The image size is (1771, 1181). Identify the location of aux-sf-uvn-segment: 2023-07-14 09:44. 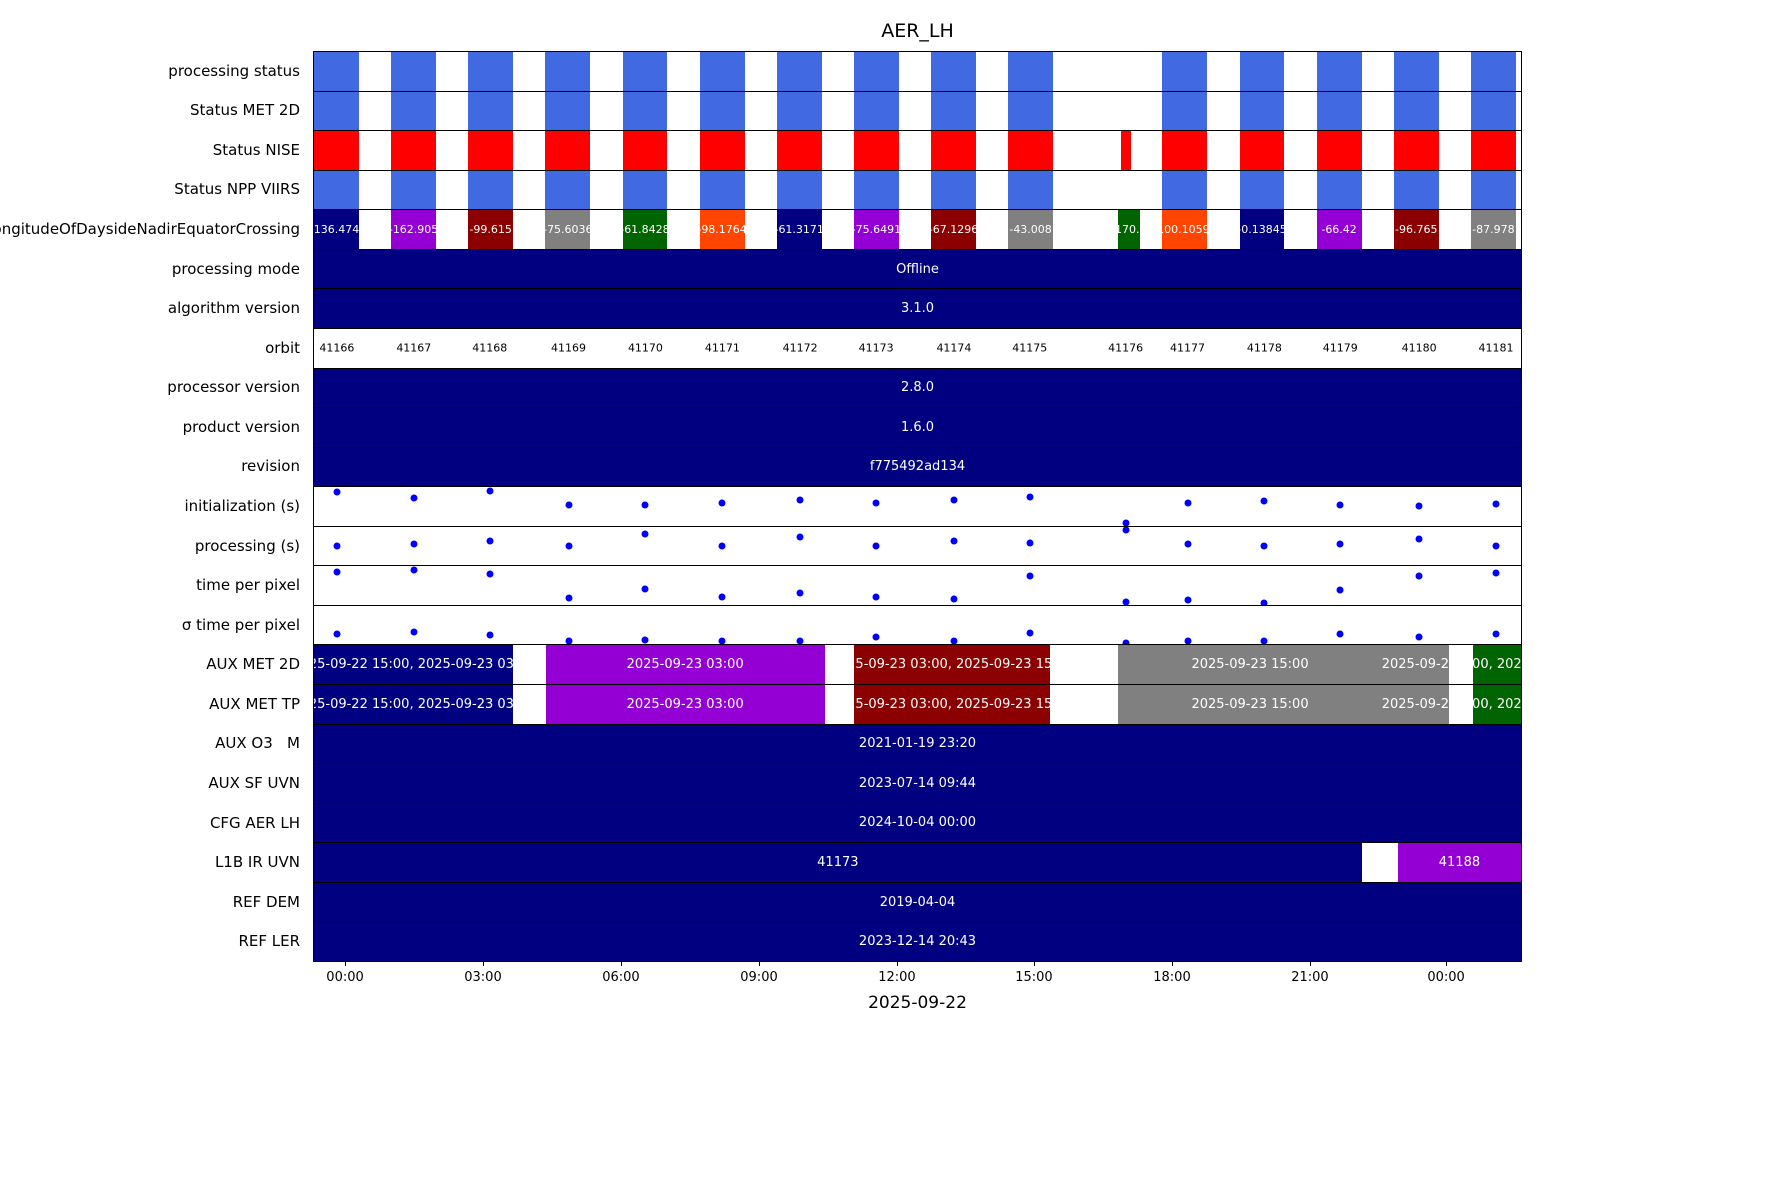
(917, 783).